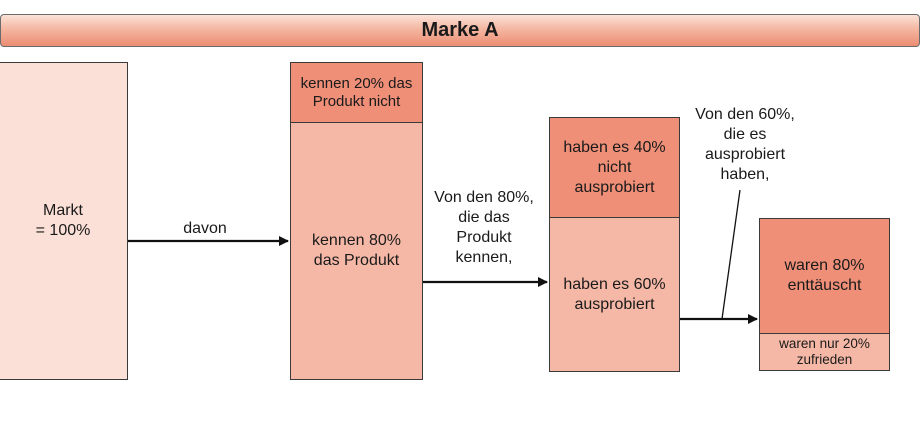 The height and width of the screenshot is (421, 922). I want to click on disappointed-box: waren 80% enttäuscht, so click(824, 276).